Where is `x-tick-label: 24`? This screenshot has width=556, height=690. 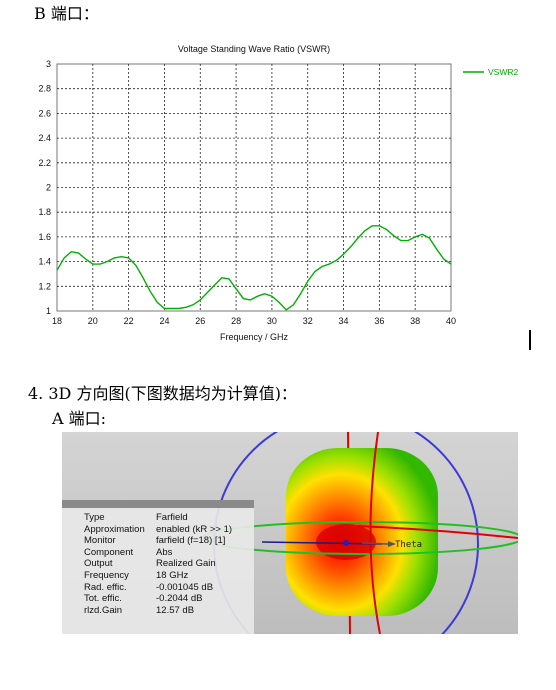 x-tick-label: 24 is located at coordinates (164, 321).